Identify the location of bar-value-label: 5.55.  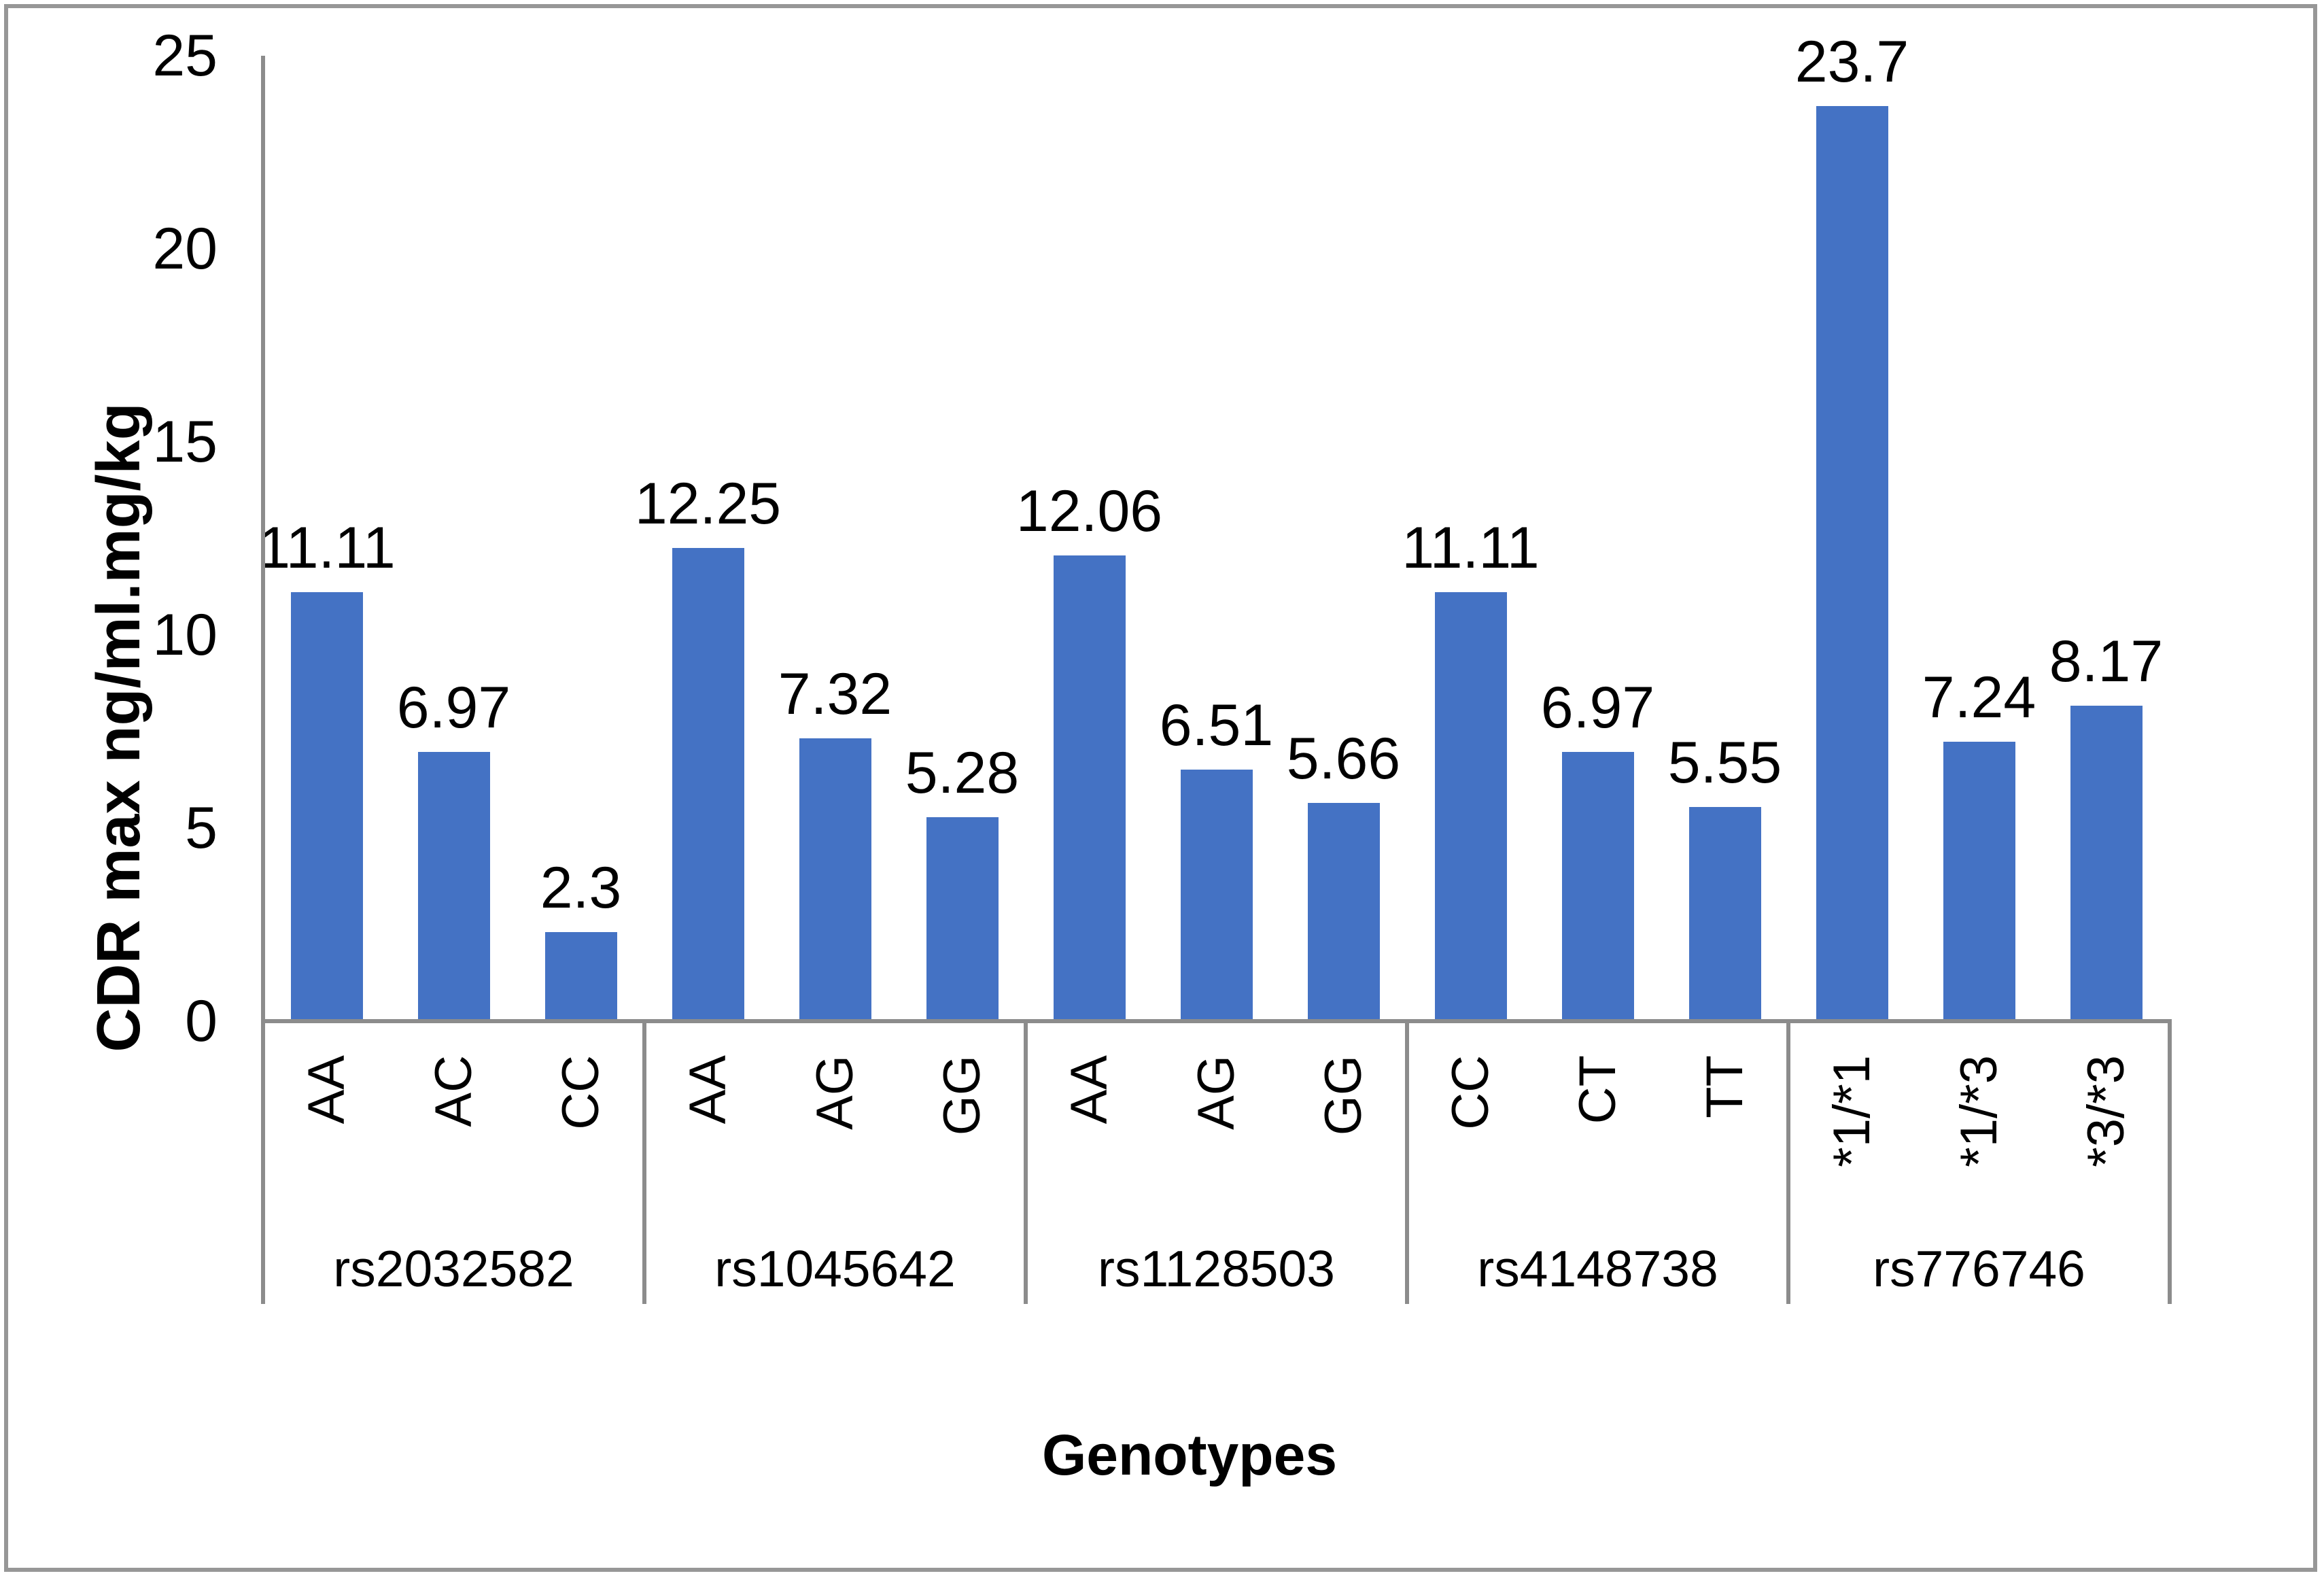
(1724, 762).